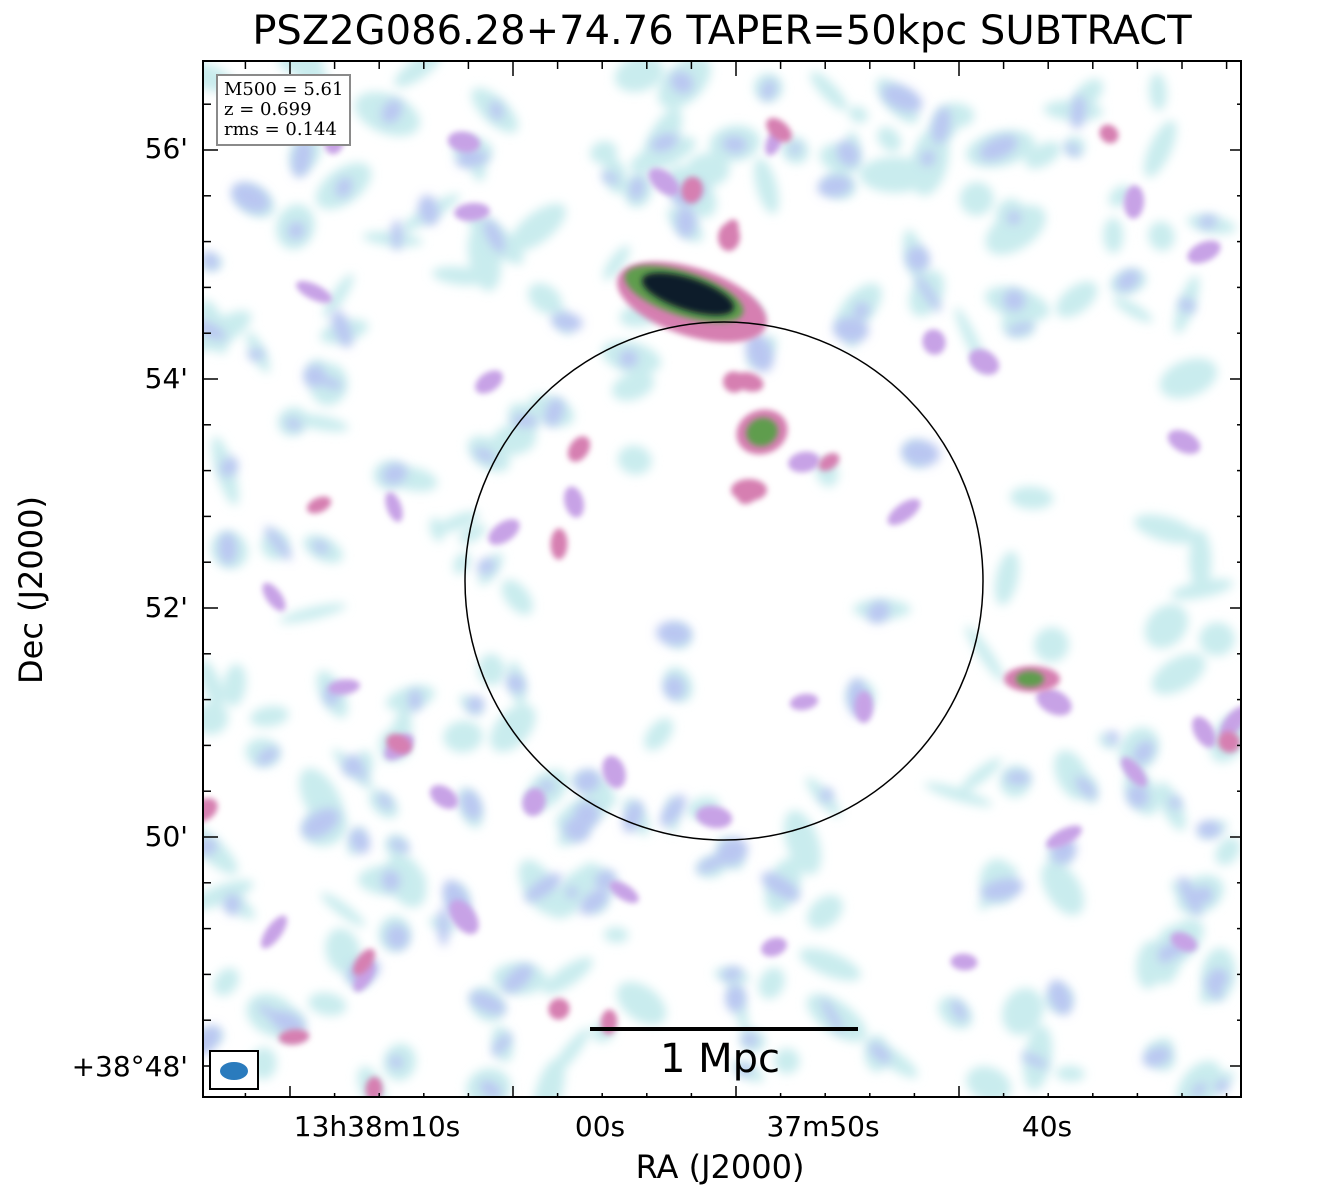  I want to click on redshift-text: z = 0.699, so click(268, 109).